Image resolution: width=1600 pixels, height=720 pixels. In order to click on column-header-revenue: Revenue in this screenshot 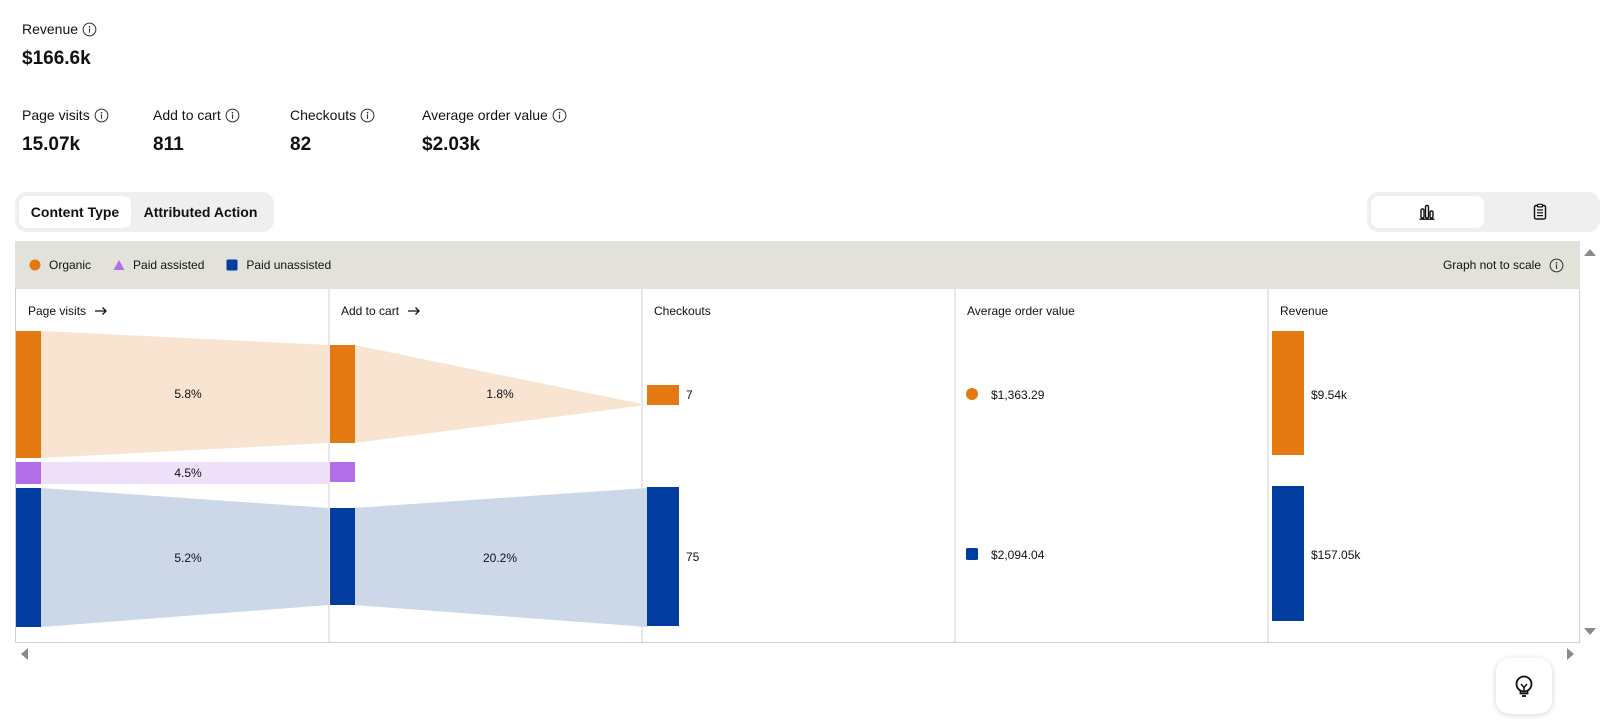, I will do `click(1304, 311)`.